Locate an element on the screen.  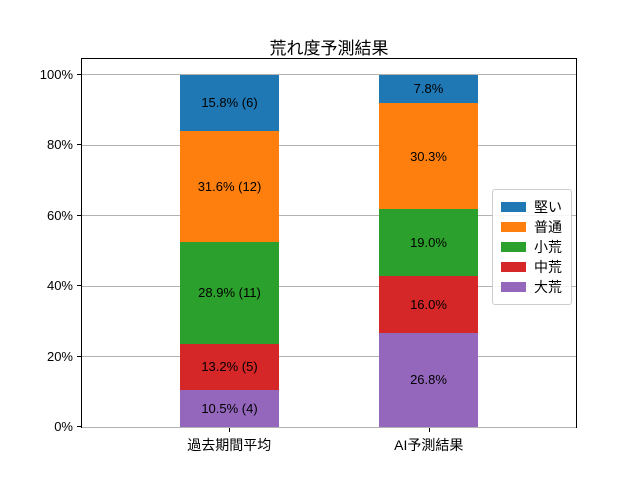
legend: 堅い普通小荒中荒大荒 is located at coordinates (532, 247).